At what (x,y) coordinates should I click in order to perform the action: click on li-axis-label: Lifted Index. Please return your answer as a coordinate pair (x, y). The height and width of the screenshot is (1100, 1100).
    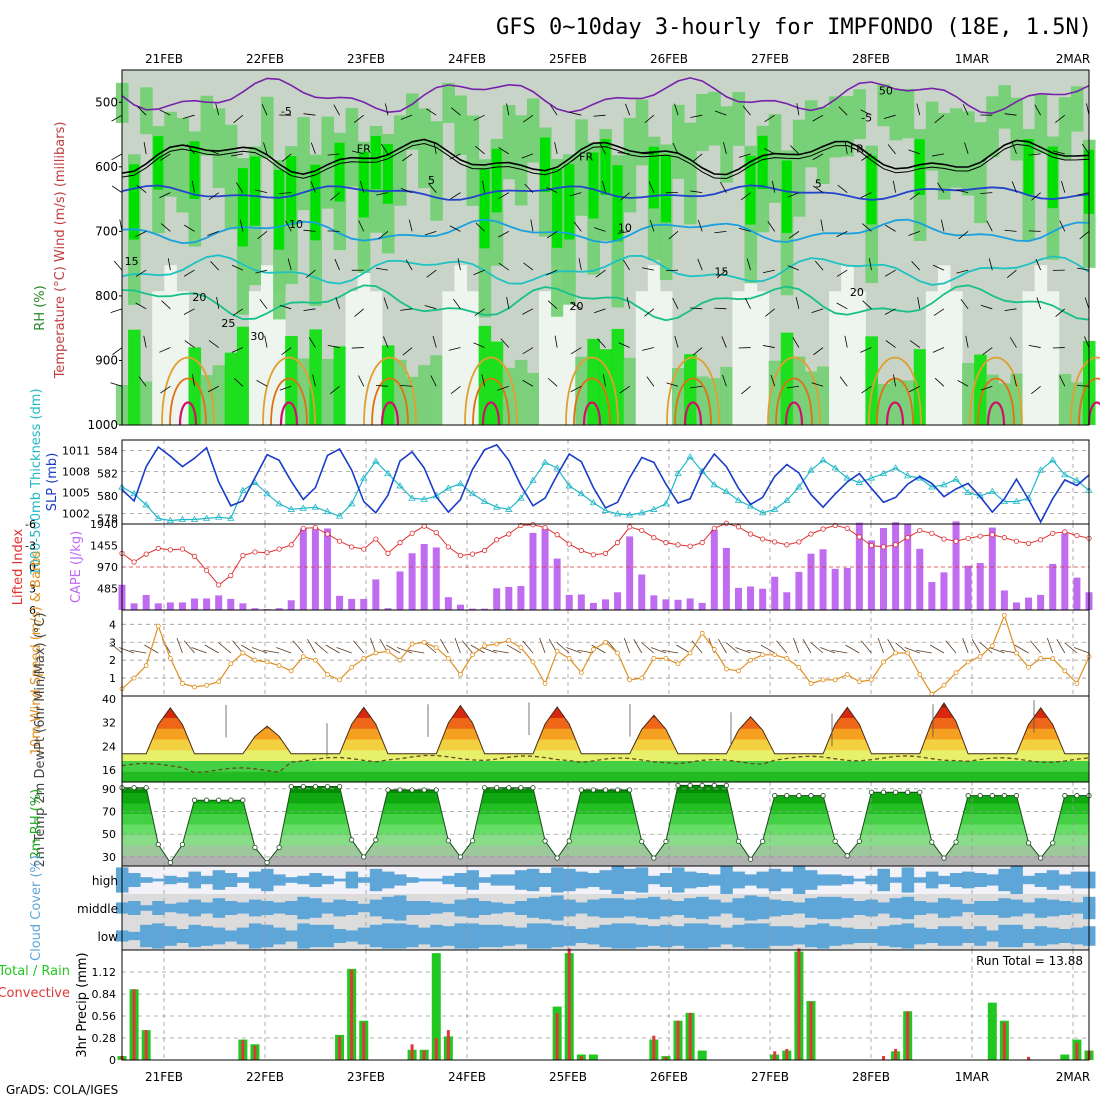
    Looking at the image, I should click on (18, 566).